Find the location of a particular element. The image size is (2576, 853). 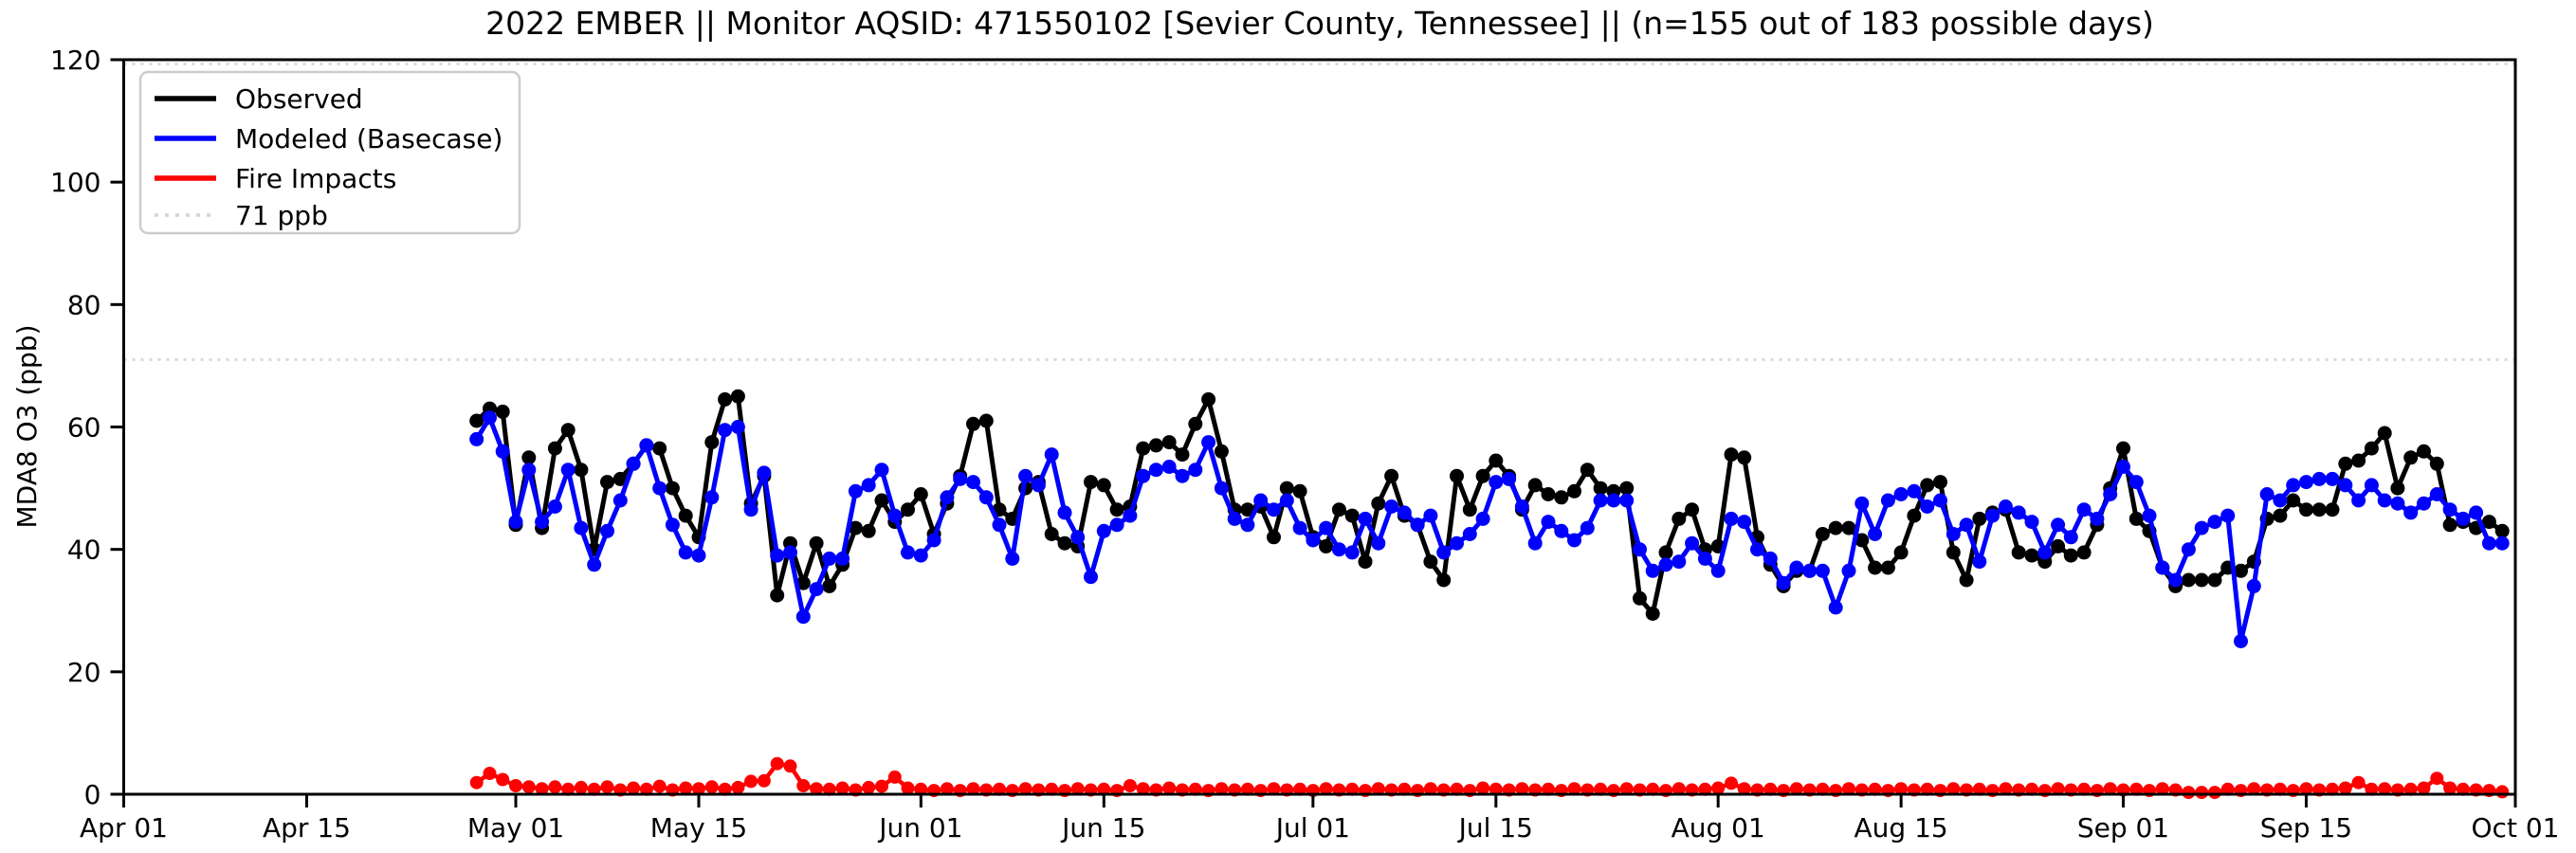

legend-label-71-ppb: 71 ppb is located at coordinates (281, 215).